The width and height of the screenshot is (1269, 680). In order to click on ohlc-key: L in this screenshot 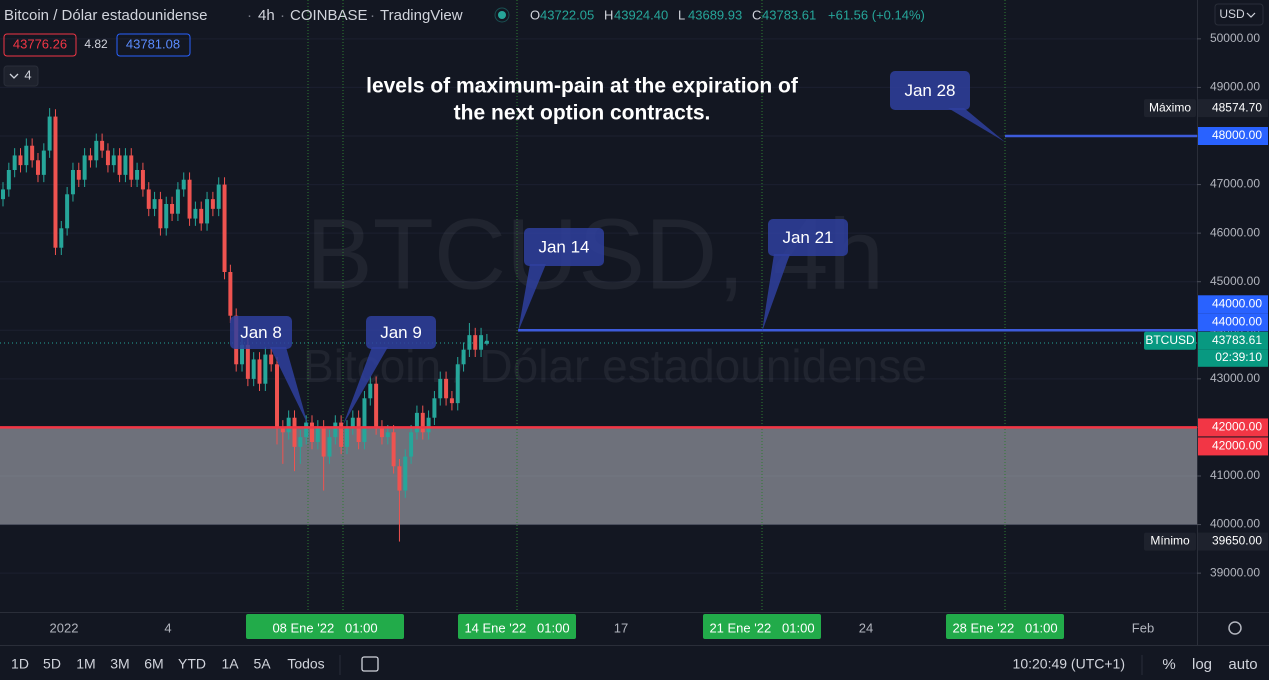, I will do `click(681, 14)`.